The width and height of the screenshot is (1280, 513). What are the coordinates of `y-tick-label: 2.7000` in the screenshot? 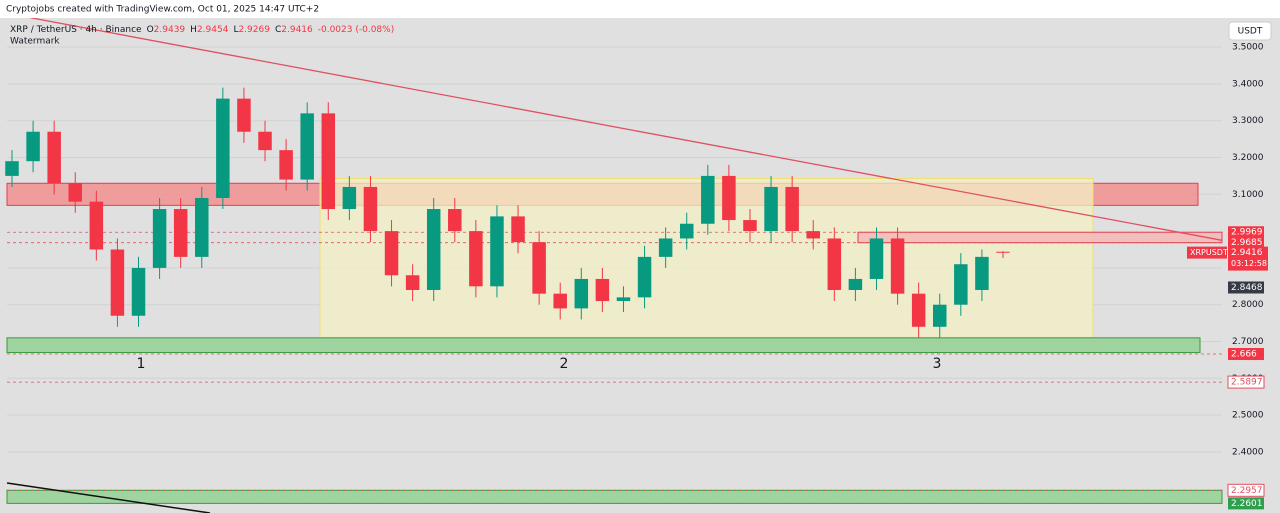 It's located at (1248, 342).